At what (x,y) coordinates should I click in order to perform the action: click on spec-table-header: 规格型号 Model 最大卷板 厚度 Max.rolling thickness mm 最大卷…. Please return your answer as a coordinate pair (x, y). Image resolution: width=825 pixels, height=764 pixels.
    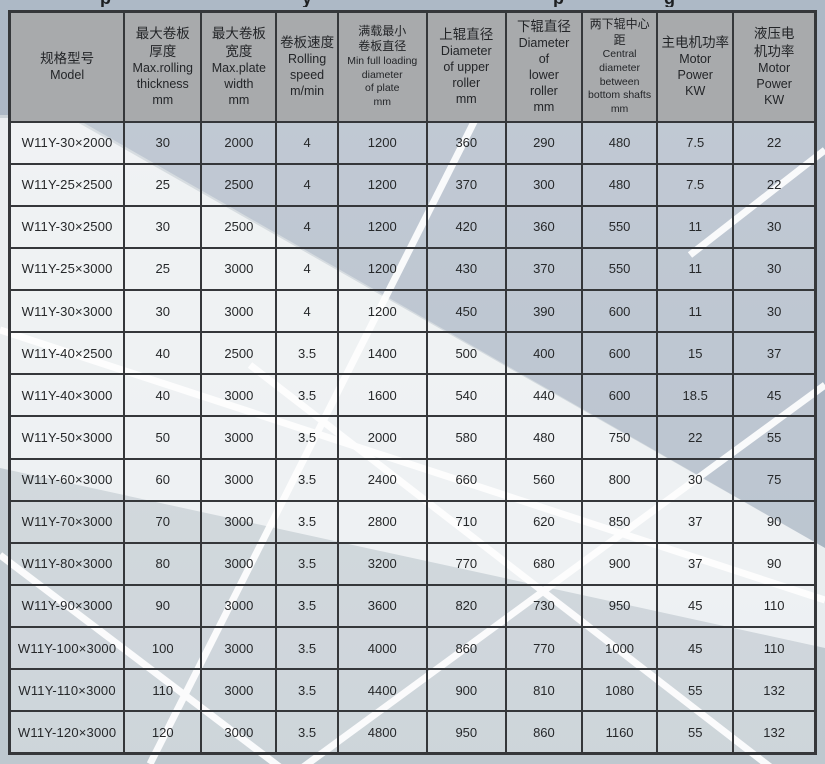
    Looking at the image, I should click on (412, 66).